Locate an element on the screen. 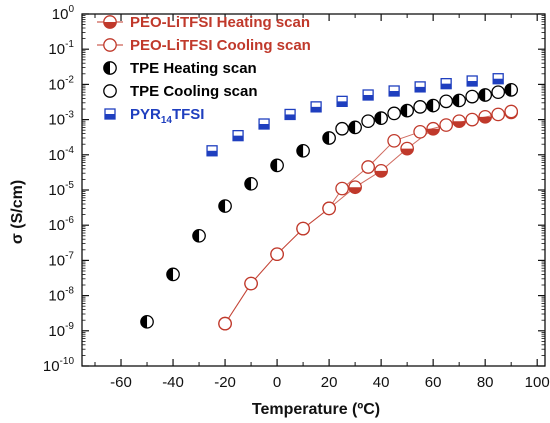 This screenshot has width=550, height=423. legend-label: PEO-LiTFSI Heating scan is located at coordinates (220, 22).